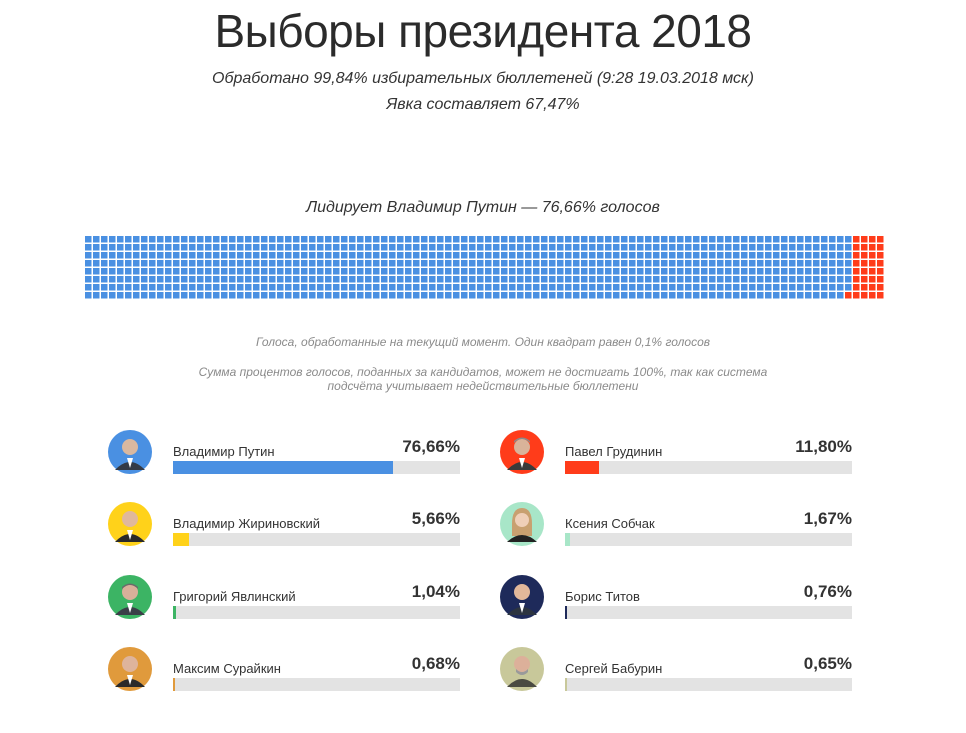 The image size is (966, 733). Describe the element at coordinates (708, 539) in the screenshot. I see `result-bar-track` at that location.